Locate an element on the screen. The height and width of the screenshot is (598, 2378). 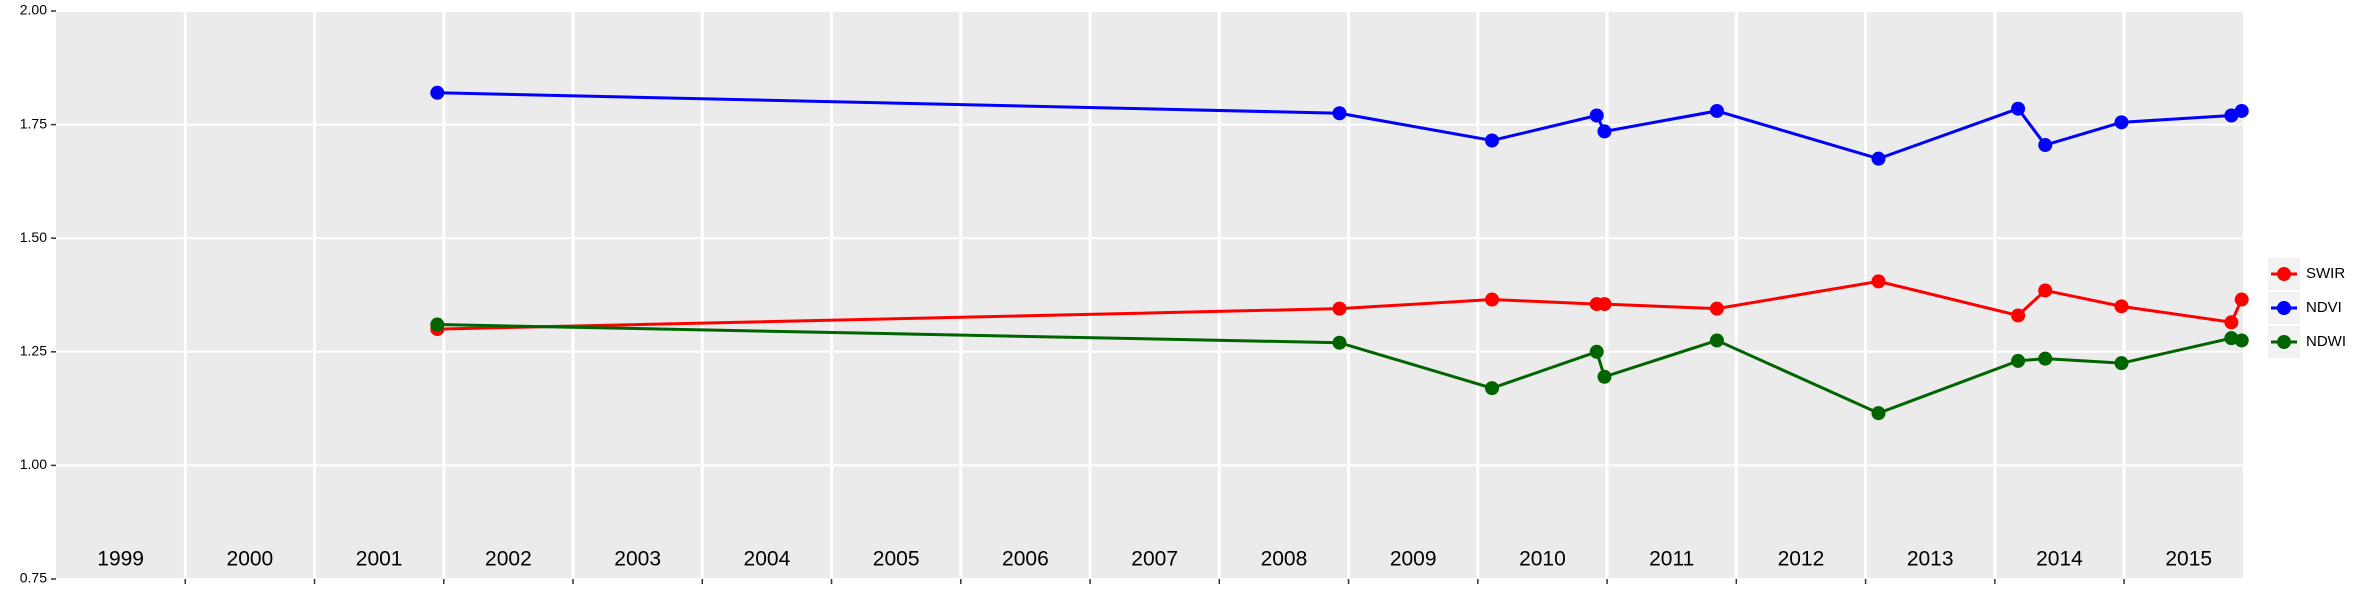
year-label: 2014 is located at coordinates (2059, 559).